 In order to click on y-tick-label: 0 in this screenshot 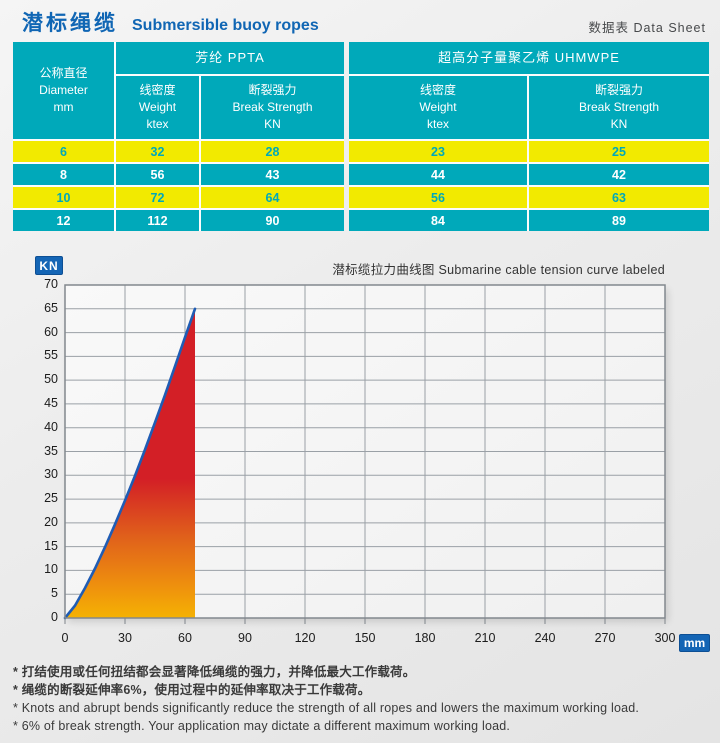, I will do `click(54, 617)`.